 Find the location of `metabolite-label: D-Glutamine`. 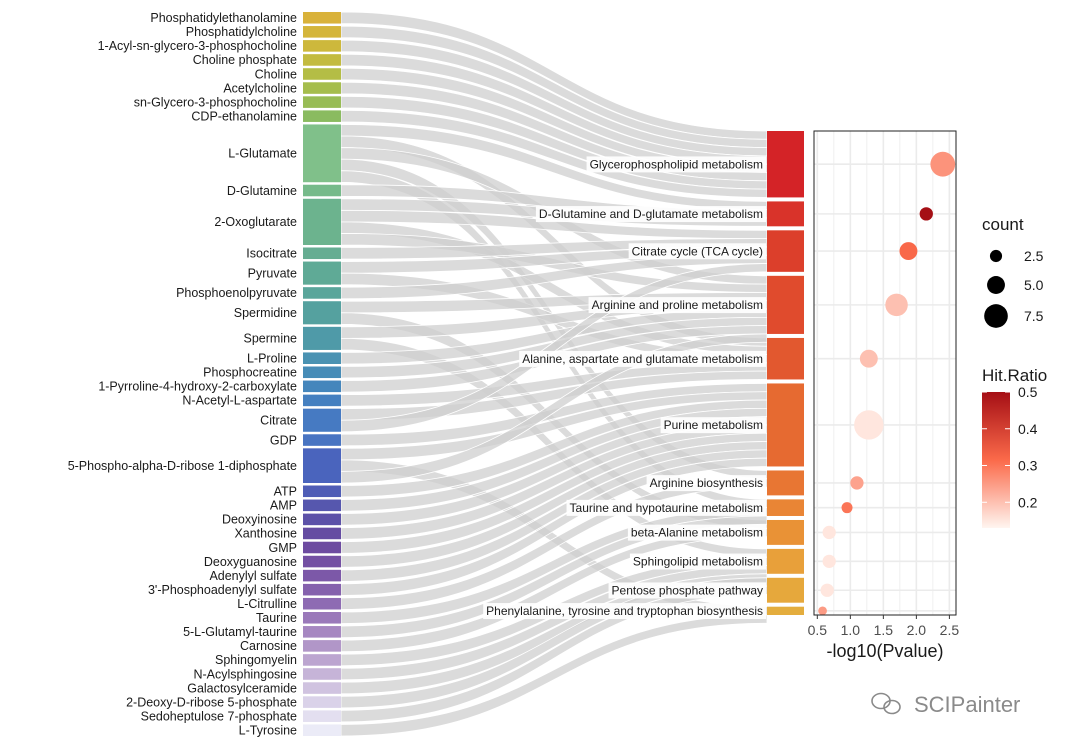

metabolite-label: D-Glutamine is located at coordinates (262, 191).